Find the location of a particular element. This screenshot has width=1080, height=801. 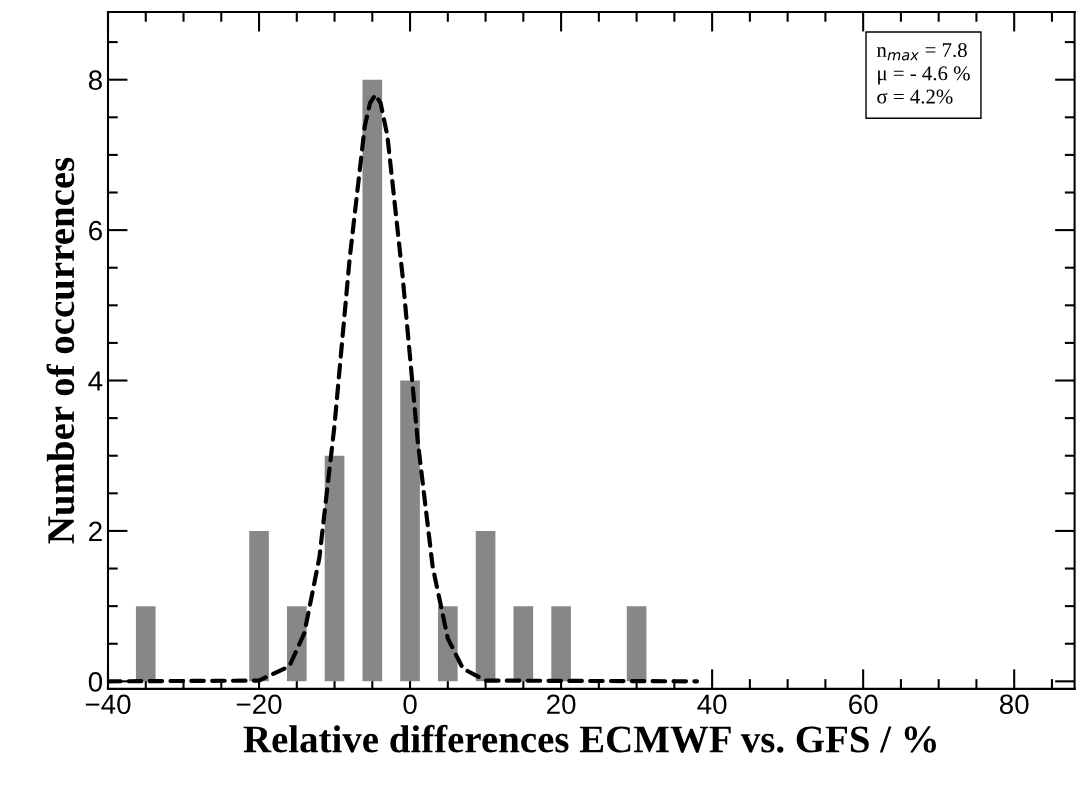

x-tick-label: 60 is located at coordinates (863, 704).